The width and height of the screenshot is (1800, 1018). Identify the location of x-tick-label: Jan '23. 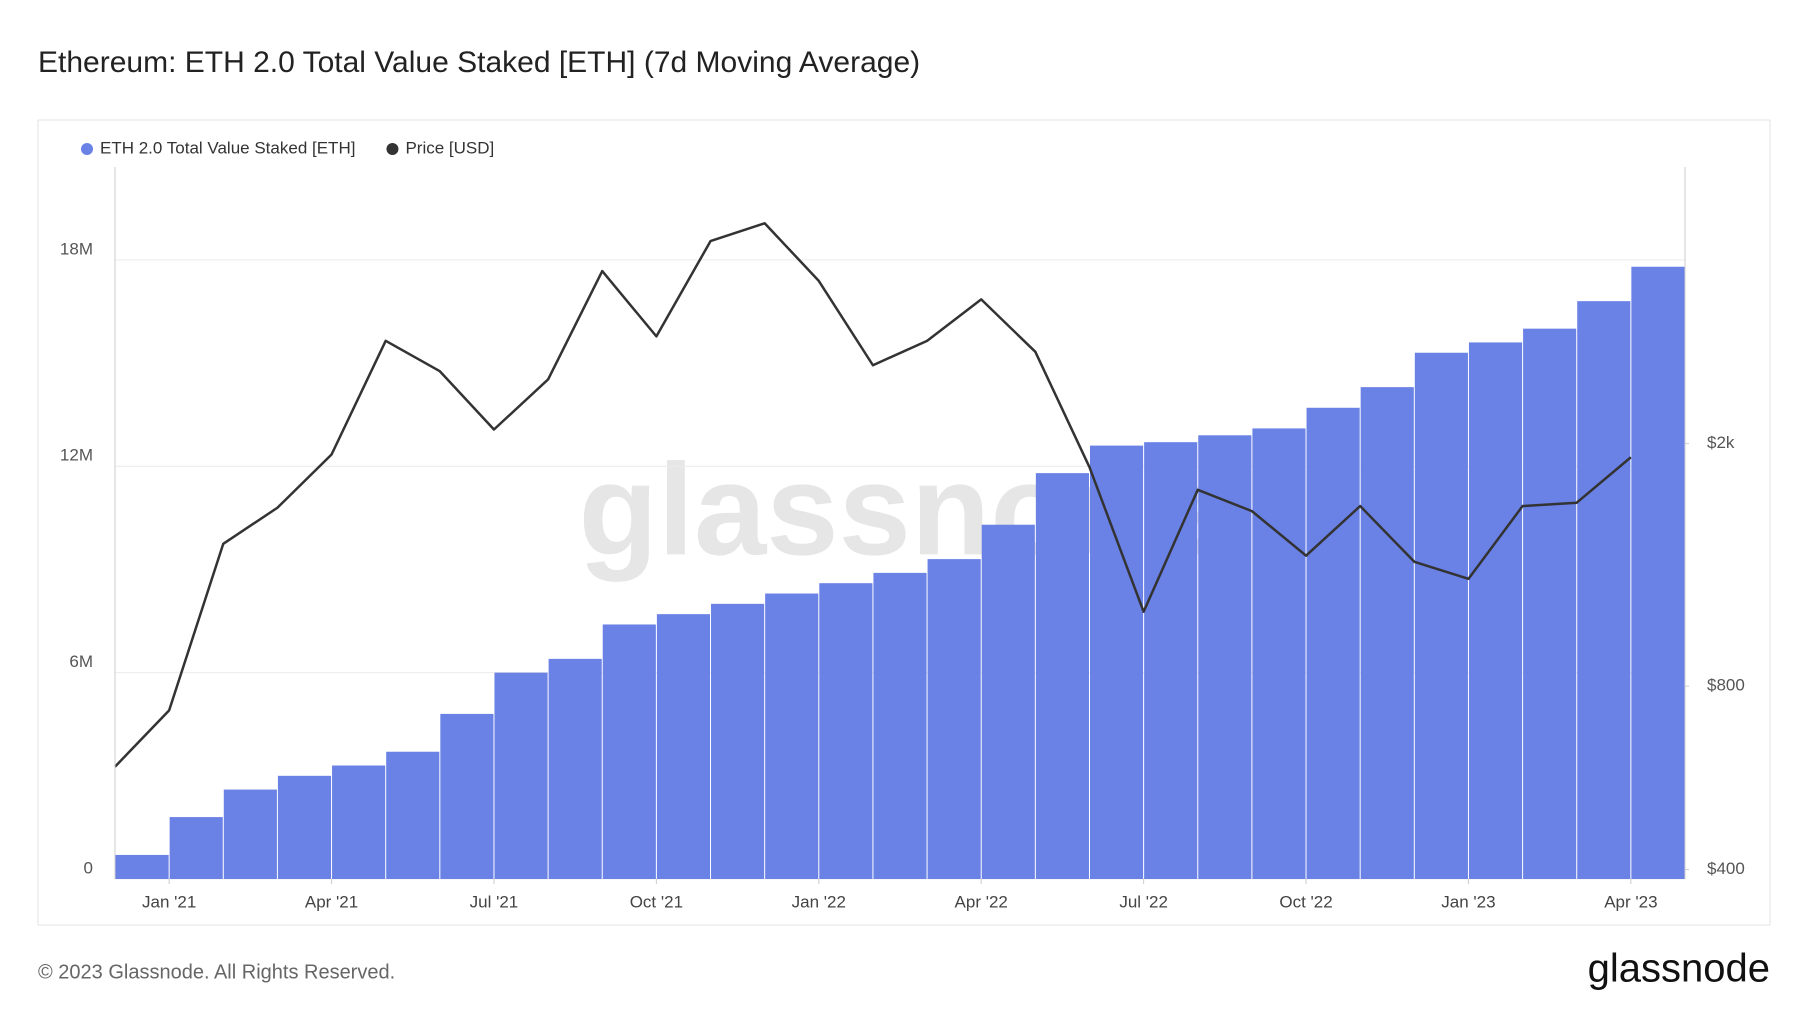
(1468, 901).